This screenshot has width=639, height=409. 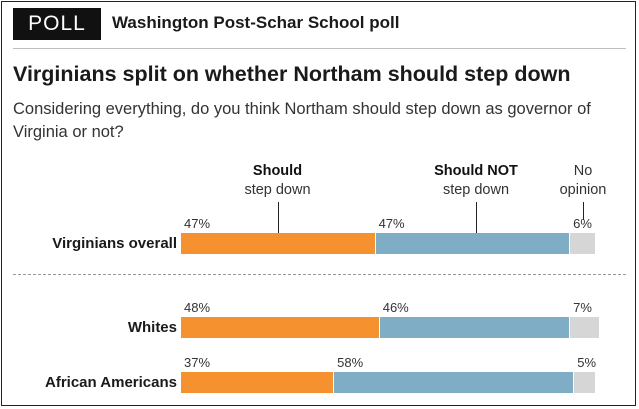 I want to click on row-label-african-americans: African Americans, so click(x=111, y=382).